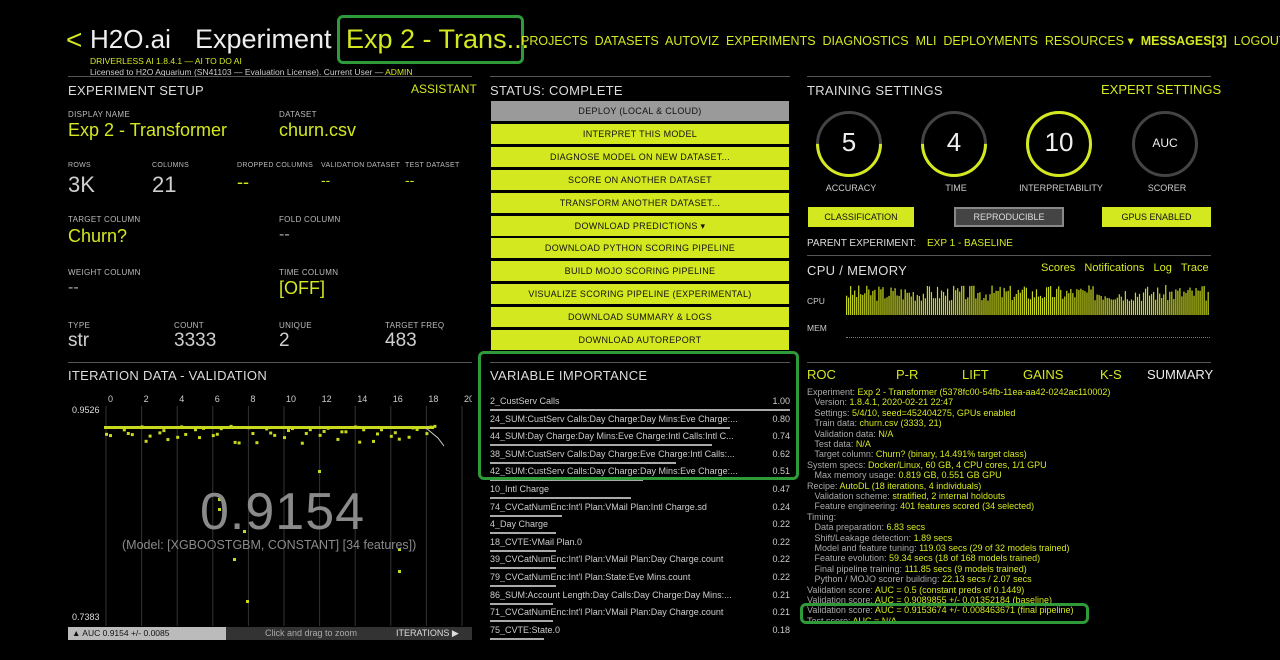  What do you see at coordinates (74, 39) in the screenshot?
I see `back-chevron-icon: <` at bounding box center [74, 39].